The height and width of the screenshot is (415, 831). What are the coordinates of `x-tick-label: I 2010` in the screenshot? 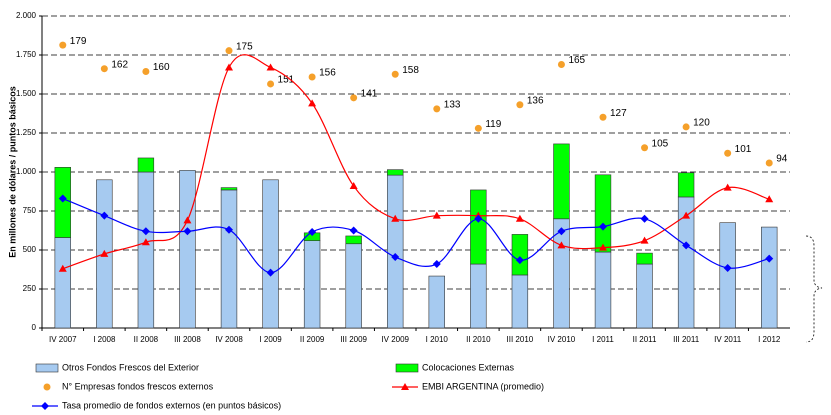 It's located at (437, 339).